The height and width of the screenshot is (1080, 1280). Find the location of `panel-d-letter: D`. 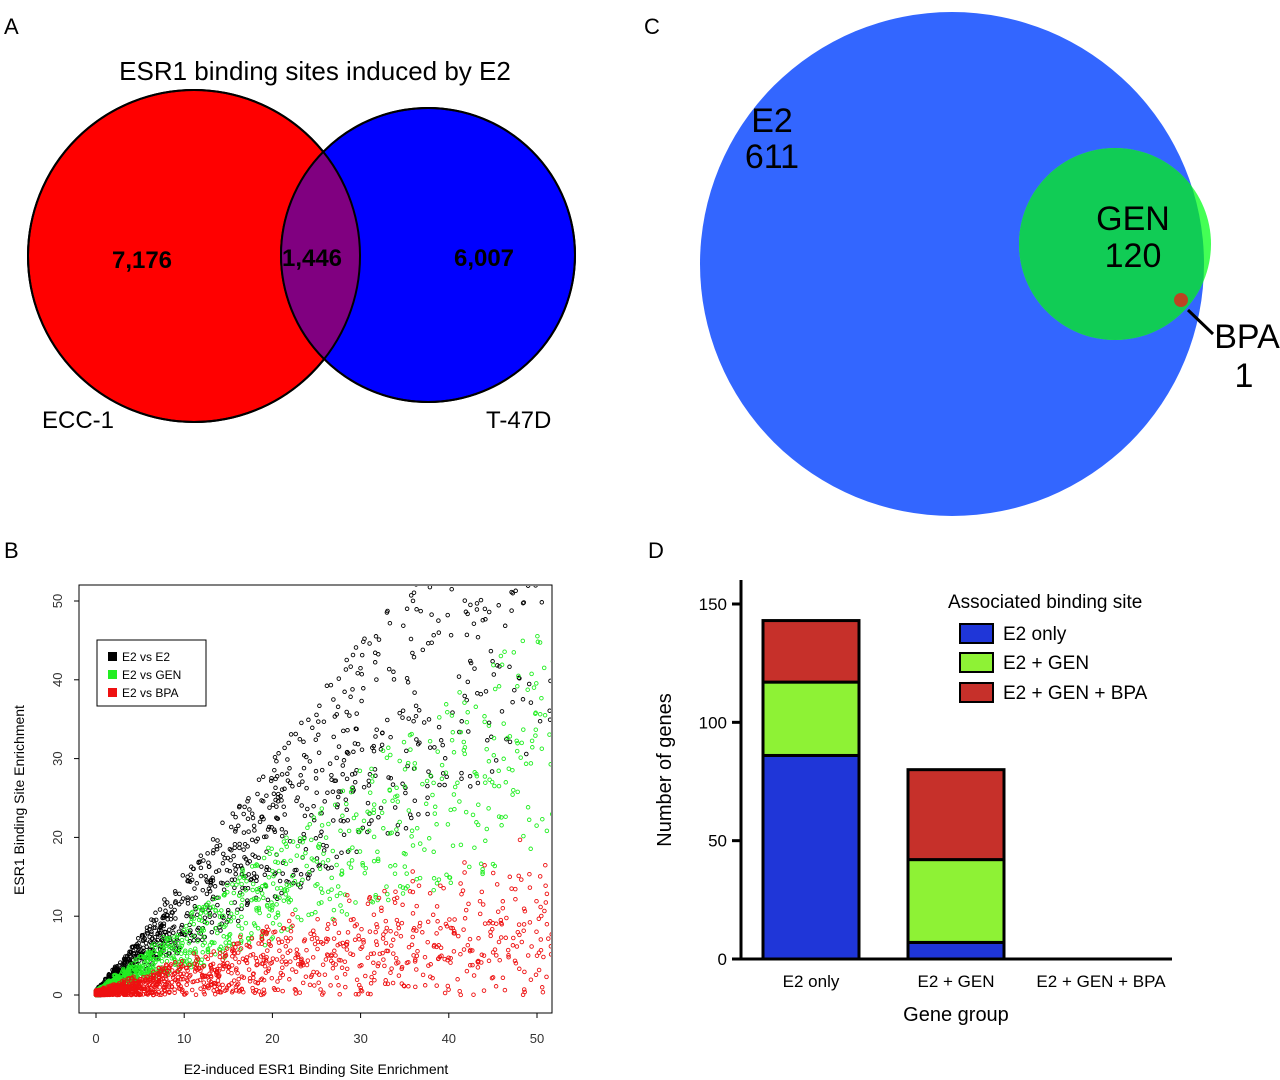

panel-d-letter: D is located at coordinates (656, 550).